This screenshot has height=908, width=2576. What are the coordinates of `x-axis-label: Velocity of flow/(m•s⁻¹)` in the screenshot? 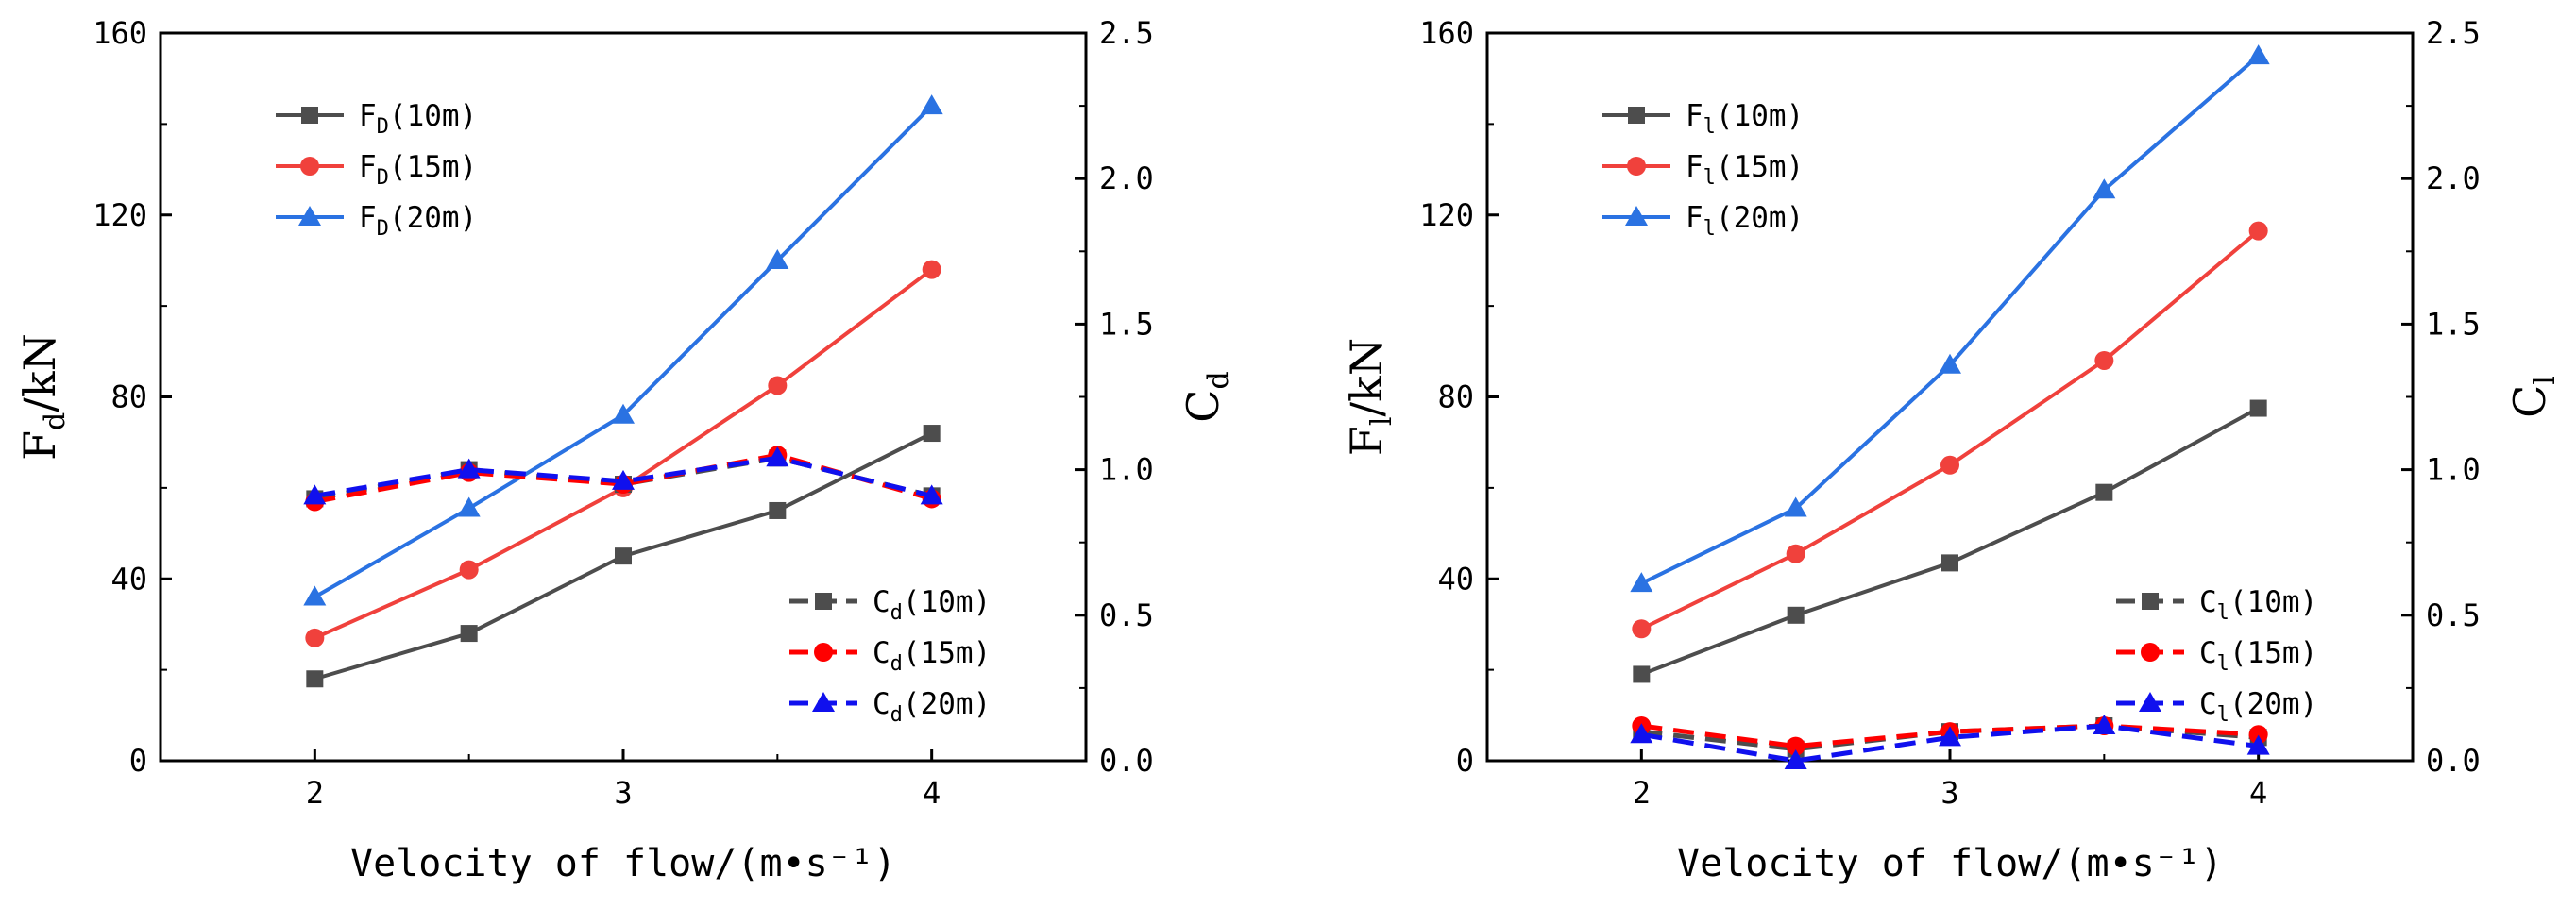 It's located at (623, 863).